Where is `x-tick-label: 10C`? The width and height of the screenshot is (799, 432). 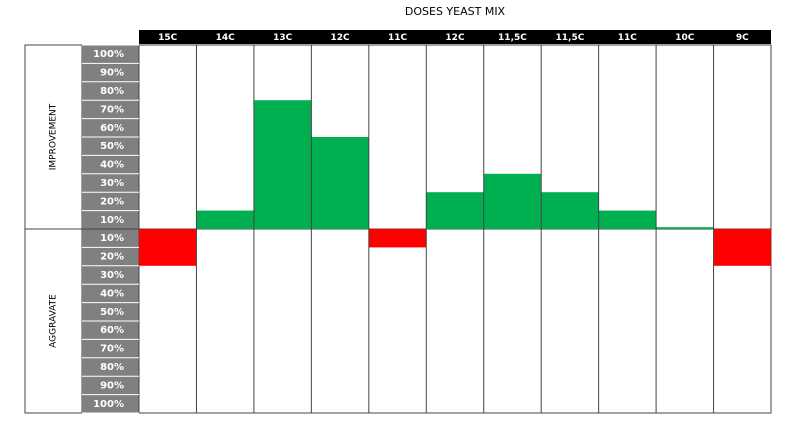
x-tick-label: 10C is located at coordinates (685, 38).